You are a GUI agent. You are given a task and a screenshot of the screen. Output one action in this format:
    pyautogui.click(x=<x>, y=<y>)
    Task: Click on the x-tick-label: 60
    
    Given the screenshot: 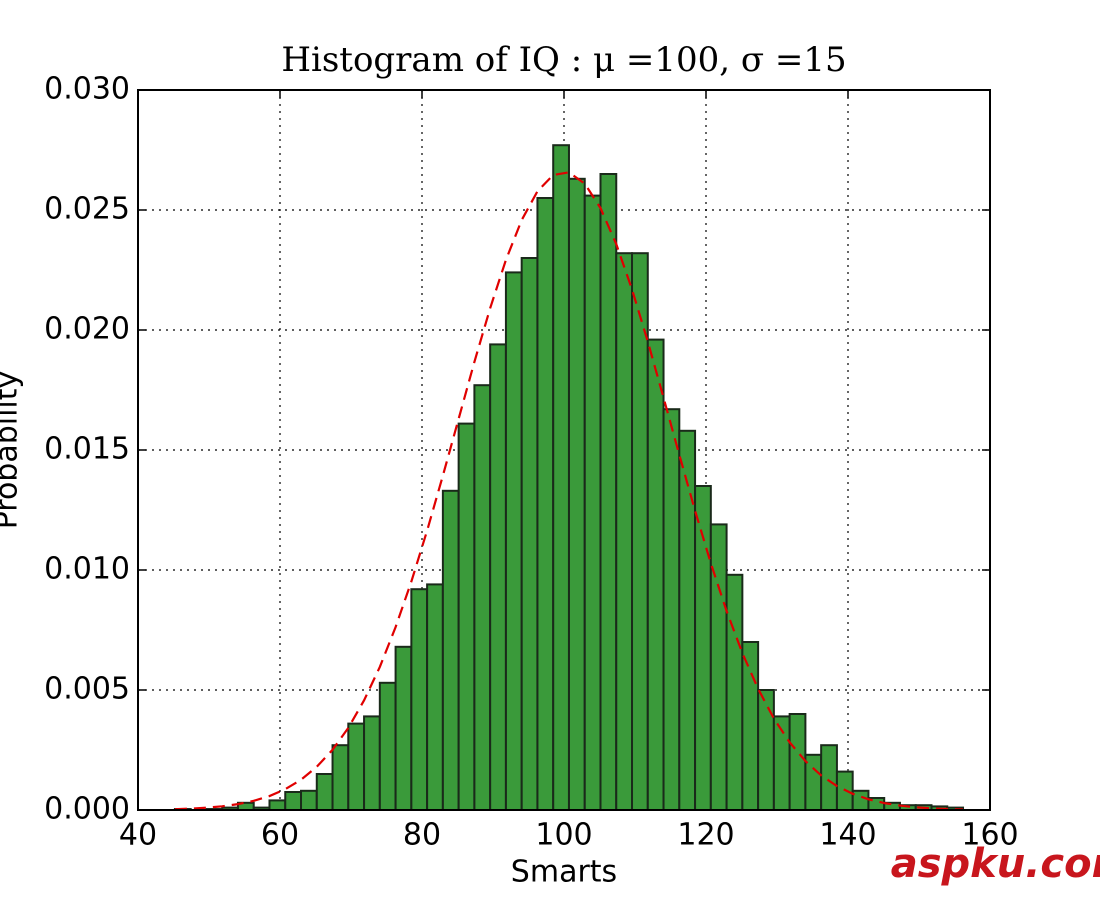 What is the action you would take?
    pyautogui.click(x=280, y=835)
    